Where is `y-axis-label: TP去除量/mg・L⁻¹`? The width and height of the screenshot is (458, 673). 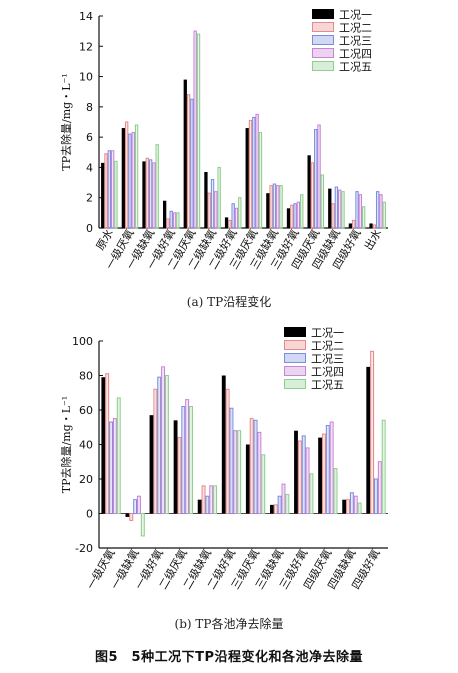
y-axis-label: TP去除量/mg・L⁻¹ is located at coordinates (66, 444).